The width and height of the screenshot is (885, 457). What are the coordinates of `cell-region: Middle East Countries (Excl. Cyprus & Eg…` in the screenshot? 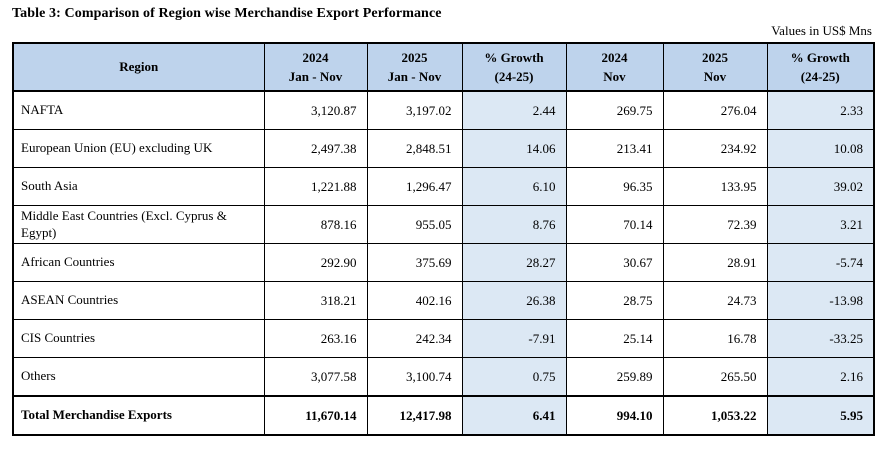 It's located at (138, 224).